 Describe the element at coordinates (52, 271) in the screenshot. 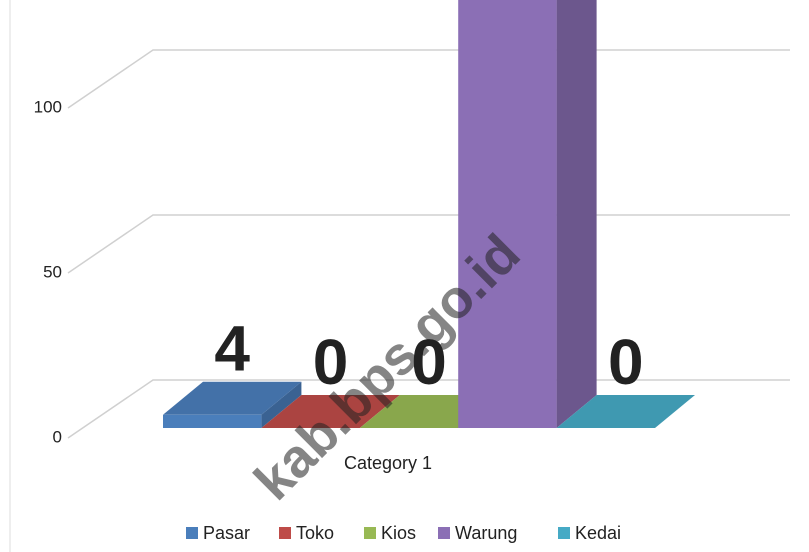

I see `y-tick-label: 50` at that location.